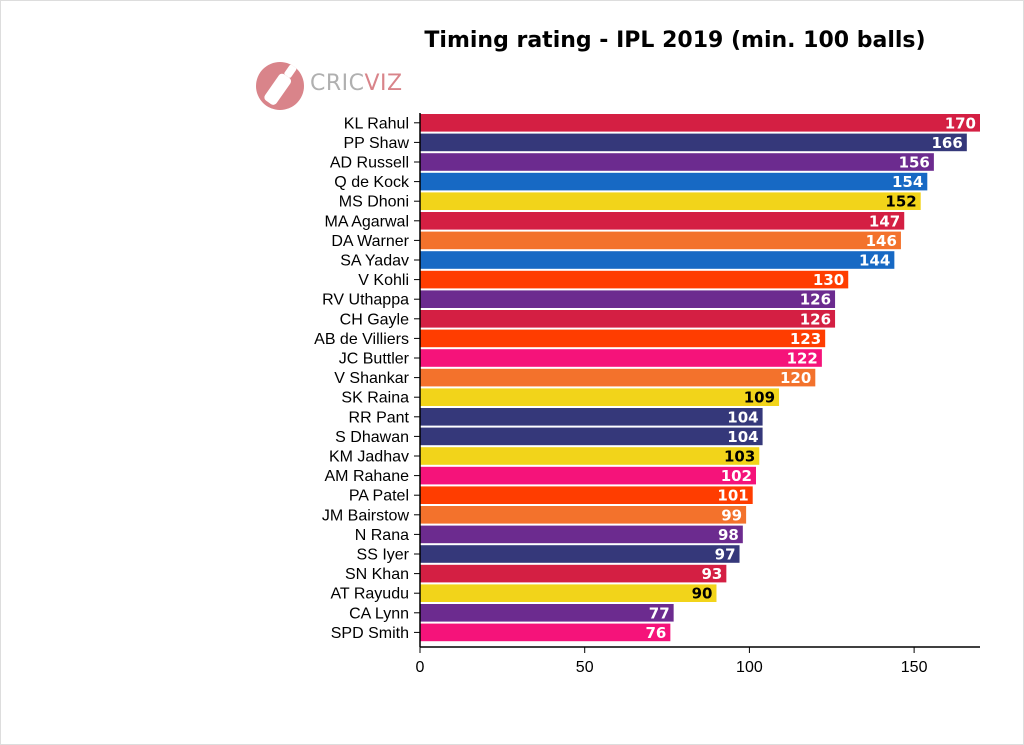  Describe the element at coordinates (947, 143) in the screenshot. I see `value-label: 166` at that location.